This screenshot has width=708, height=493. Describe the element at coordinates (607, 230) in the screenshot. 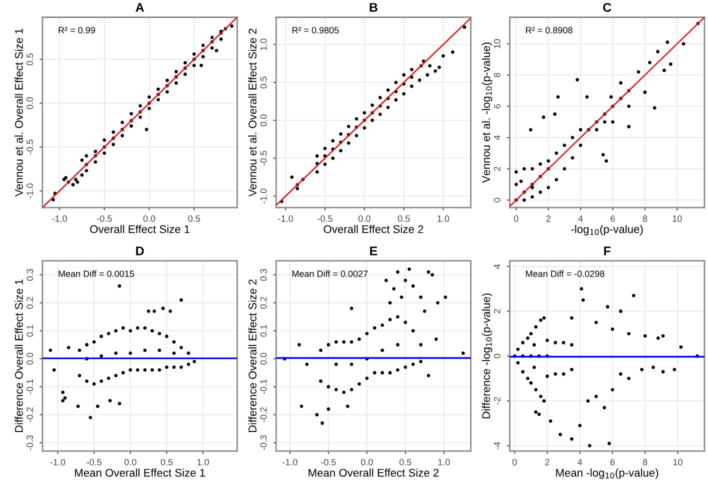

I see `x-axis-title: -log$_{10}$(p-value)` at that location.